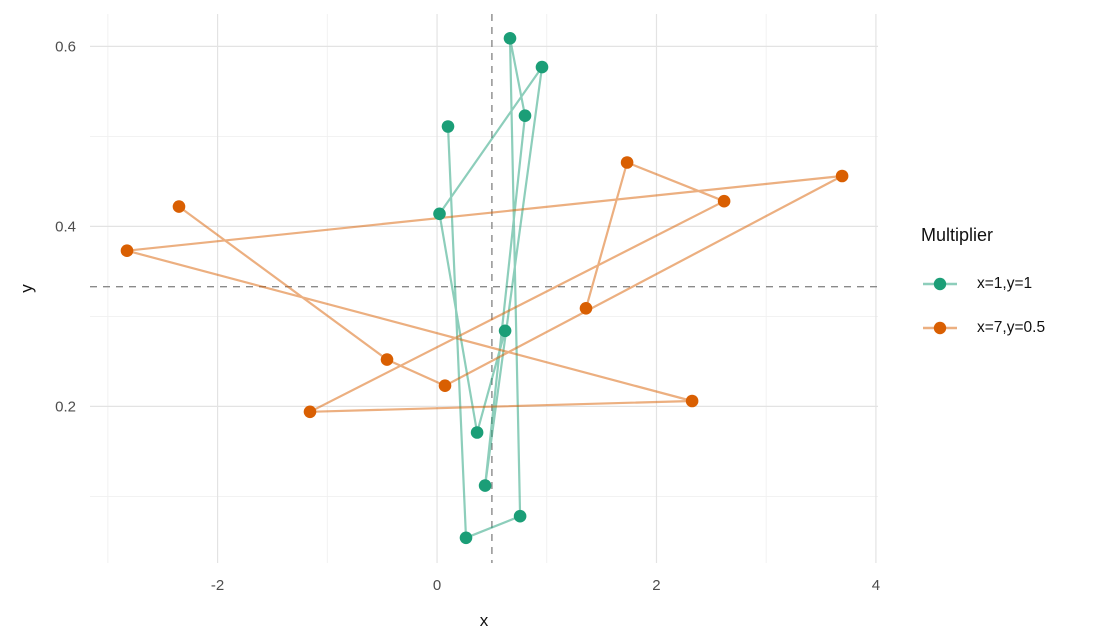 The height and width of the screenshot is (644, 1104). Describe the element at coordinates (957, 235) in the screenshot. I see `legend-title: Multiplier` at that location.